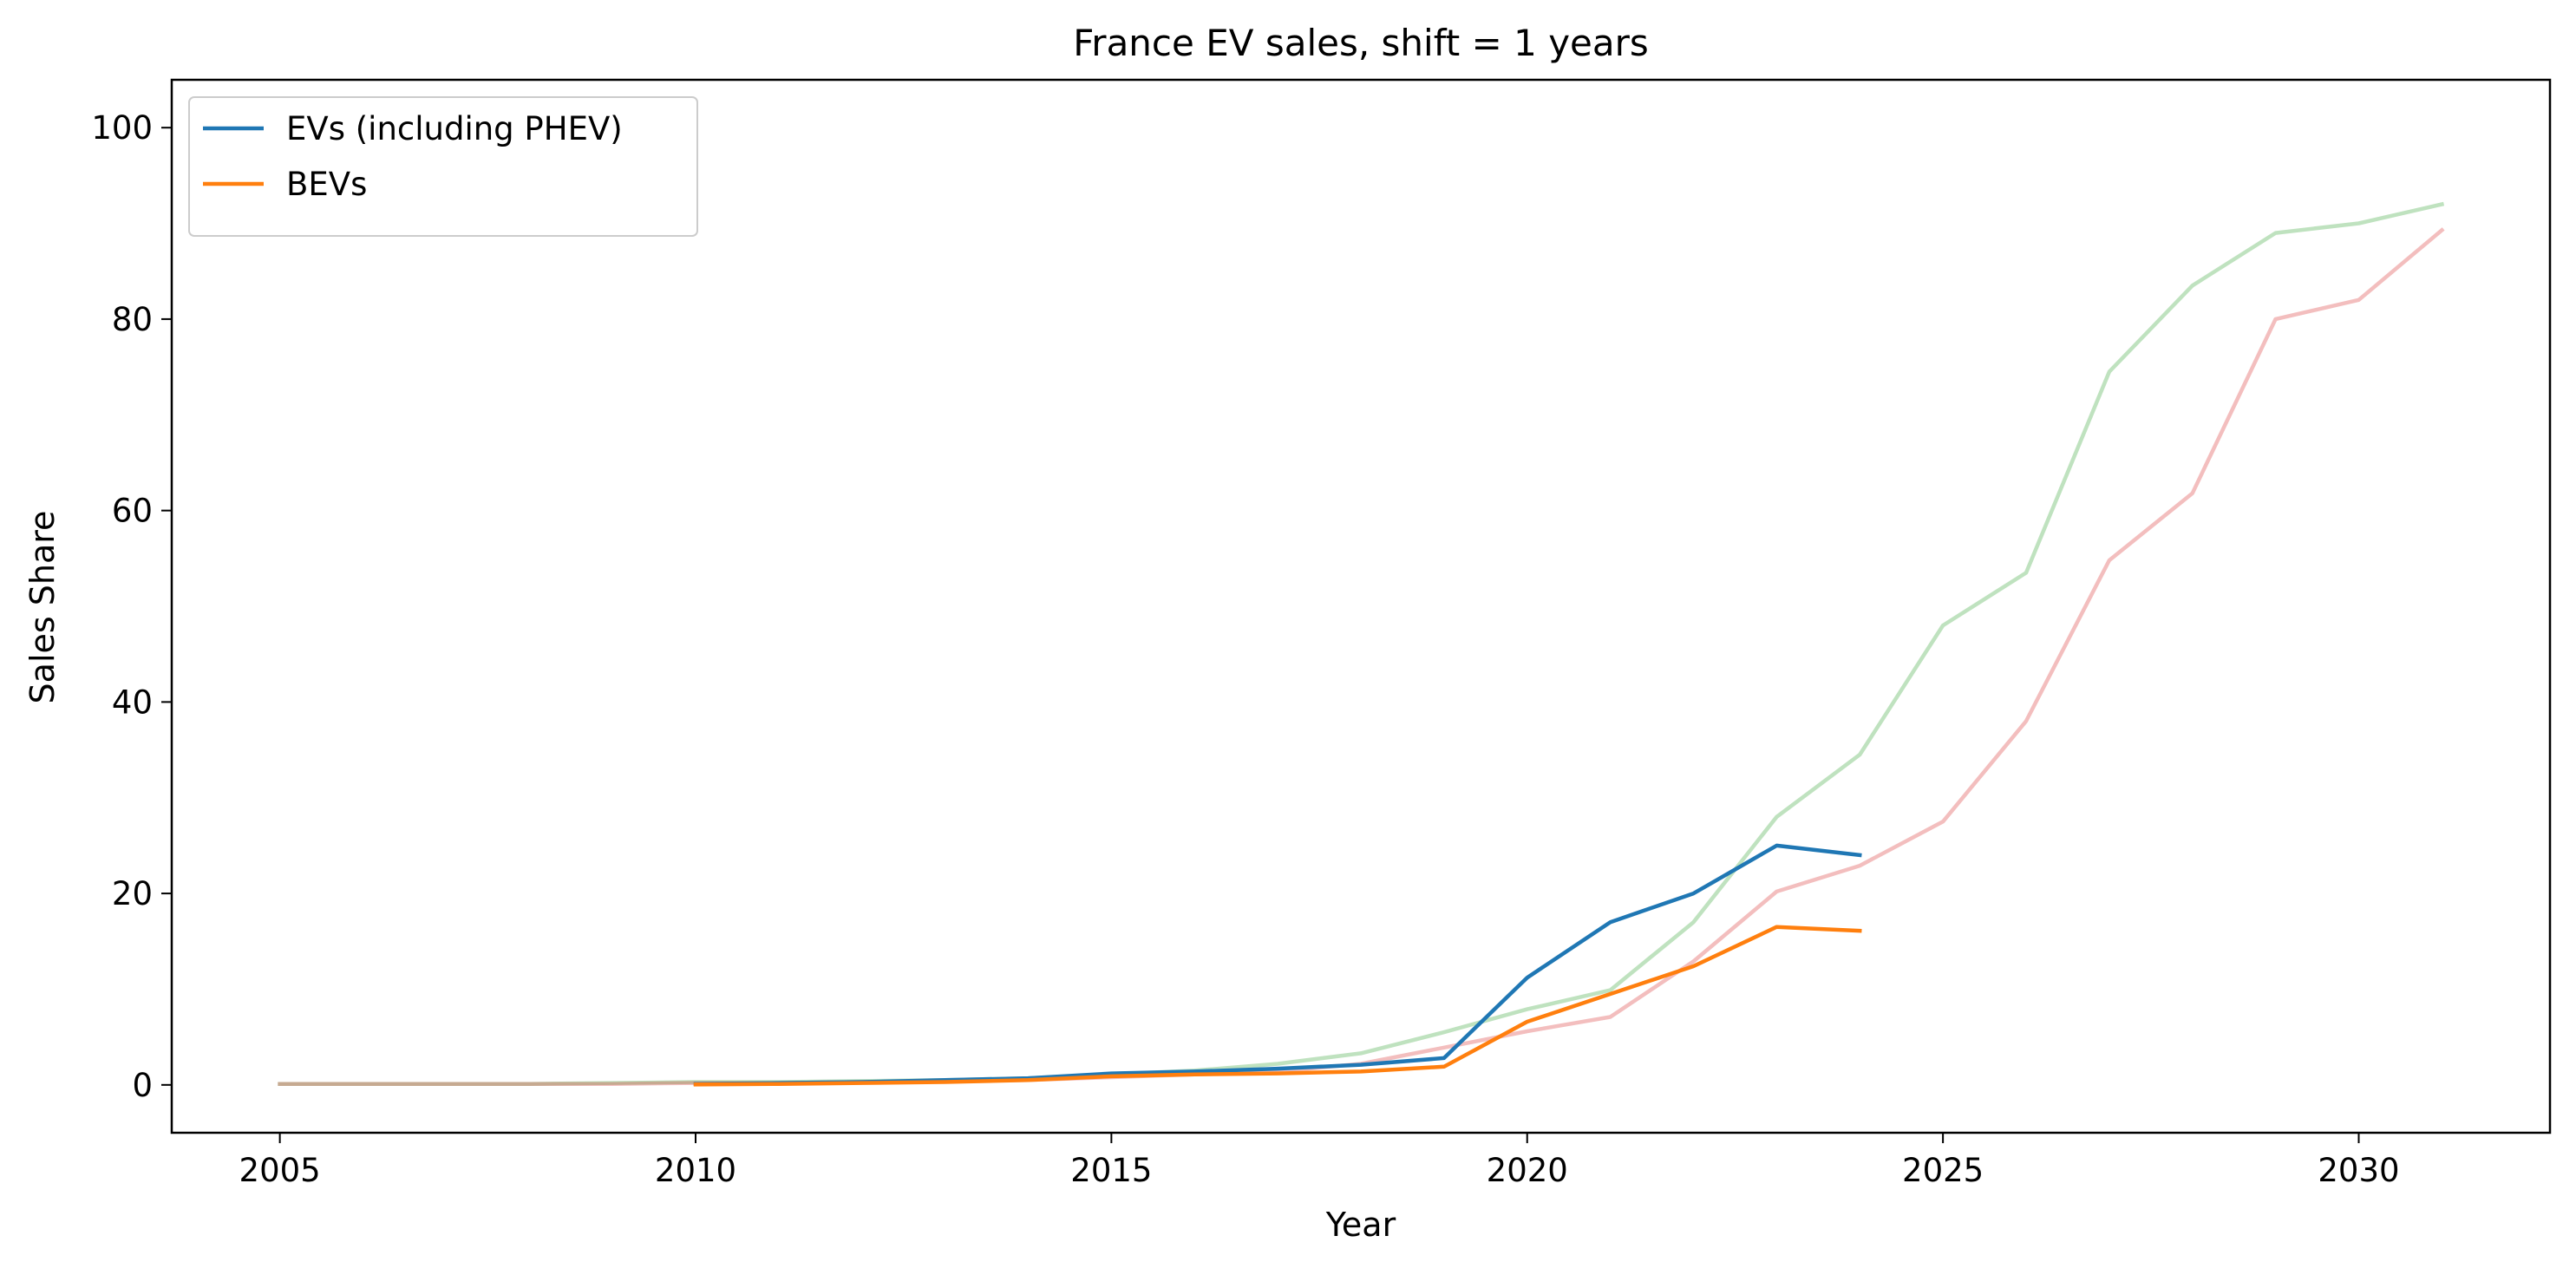 The width and height of the screenshot is (2576, 1275). What do you see at coordinates (132, 511) in the screenshot?
I see `y-tick-label: 60` at bounding box center [132, 511].